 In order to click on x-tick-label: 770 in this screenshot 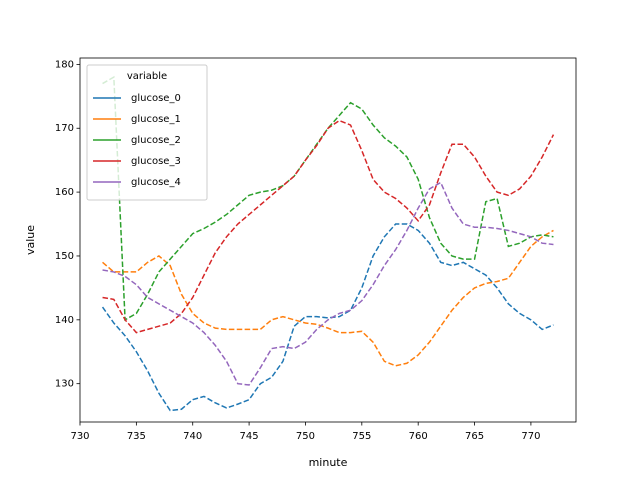, I will do `click(530, 436)`.